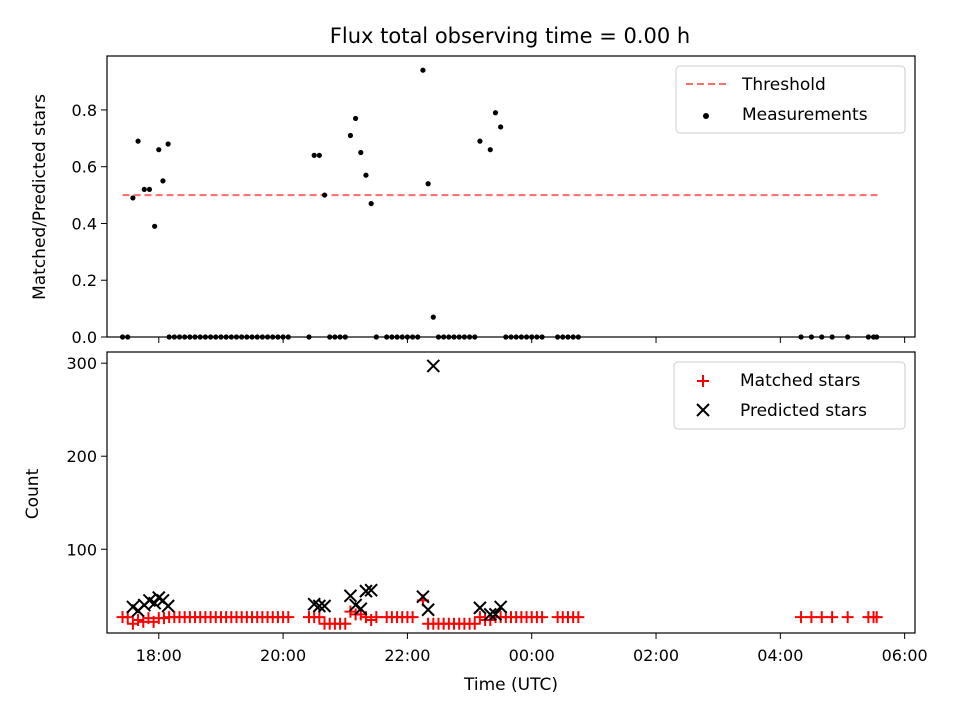 The image size is (960, 720). I want to click on x-tick-label: 18:00, so click(159, 655).